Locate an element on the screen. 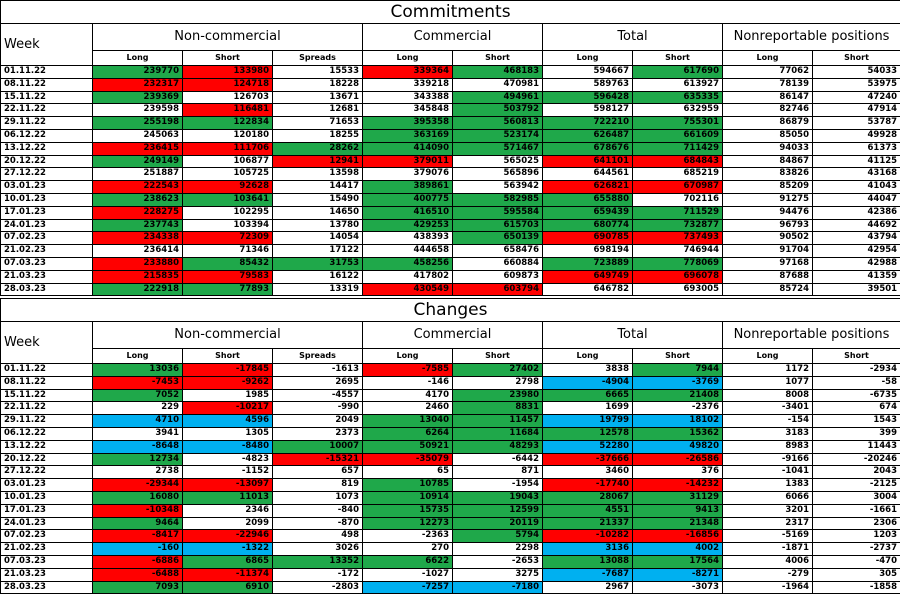 This screenshot has width=900, height=597. section-title: Changes is located at coordinates (450, 310).